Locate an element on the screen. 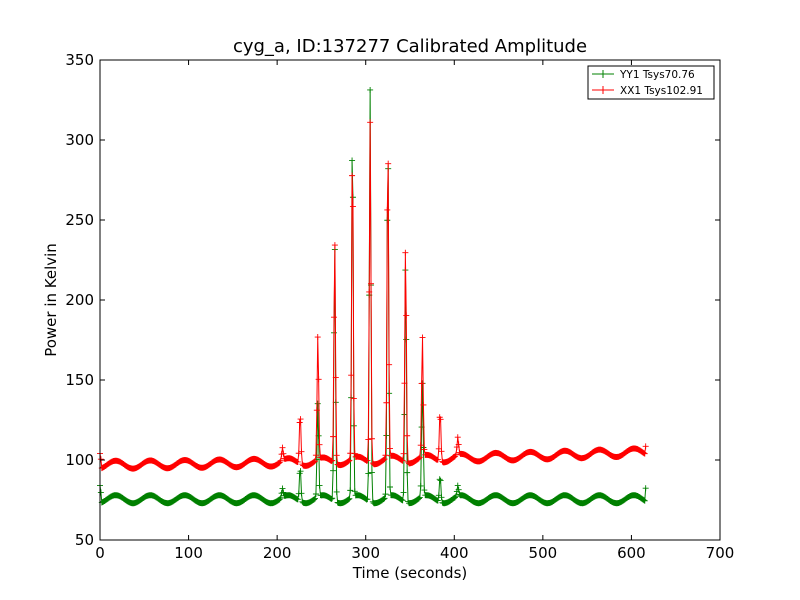 This screenshot has height=600, width=800. x-tick-label: 0 is located at coordinates (100, 553).